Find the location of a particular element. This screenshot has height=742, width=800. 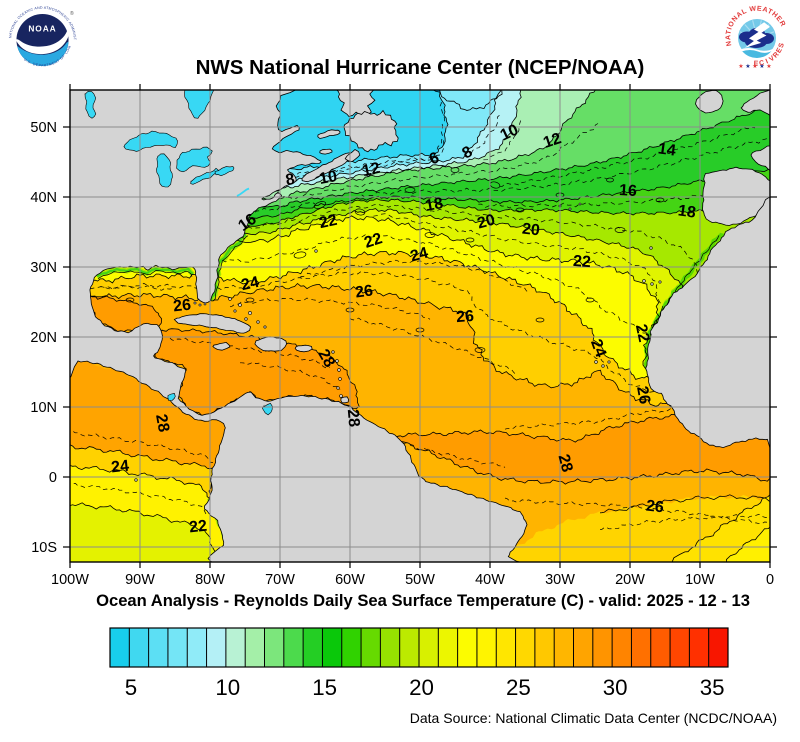

svg-text: 10S is located at coordinates (44, 548).